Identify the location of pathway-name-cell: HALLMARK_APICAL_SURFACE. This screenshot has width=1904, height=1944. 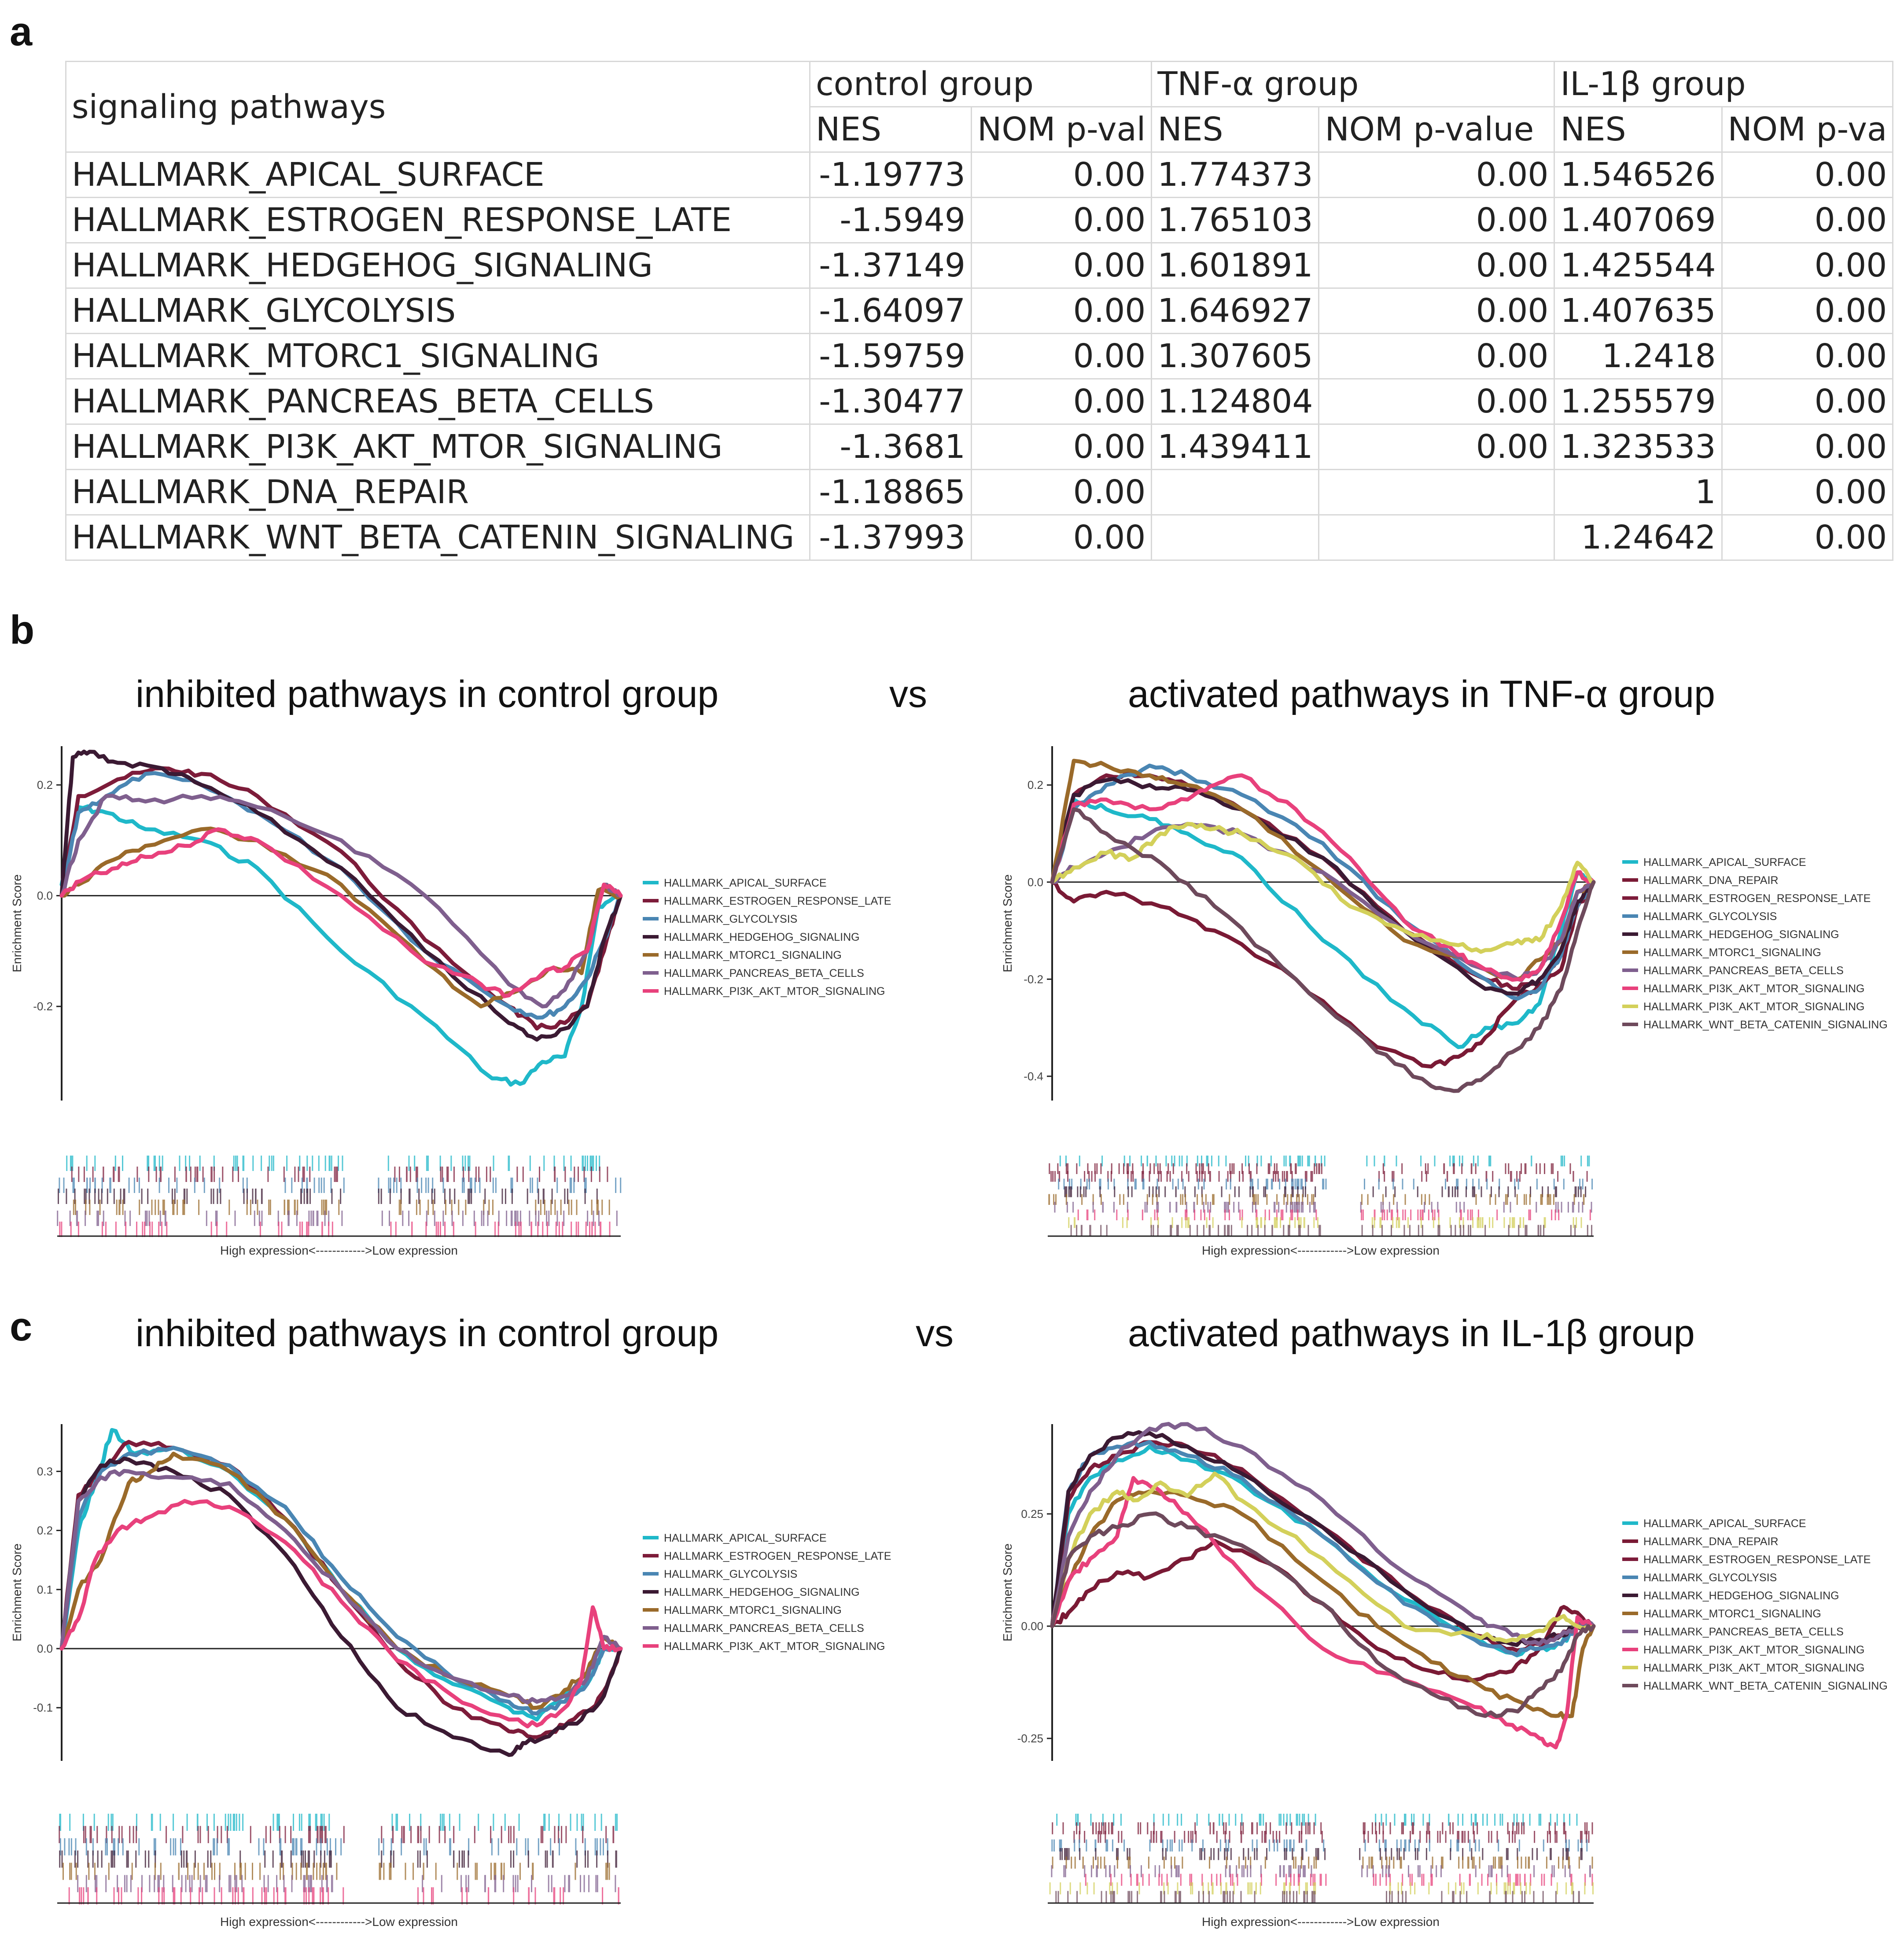
(438, 174).